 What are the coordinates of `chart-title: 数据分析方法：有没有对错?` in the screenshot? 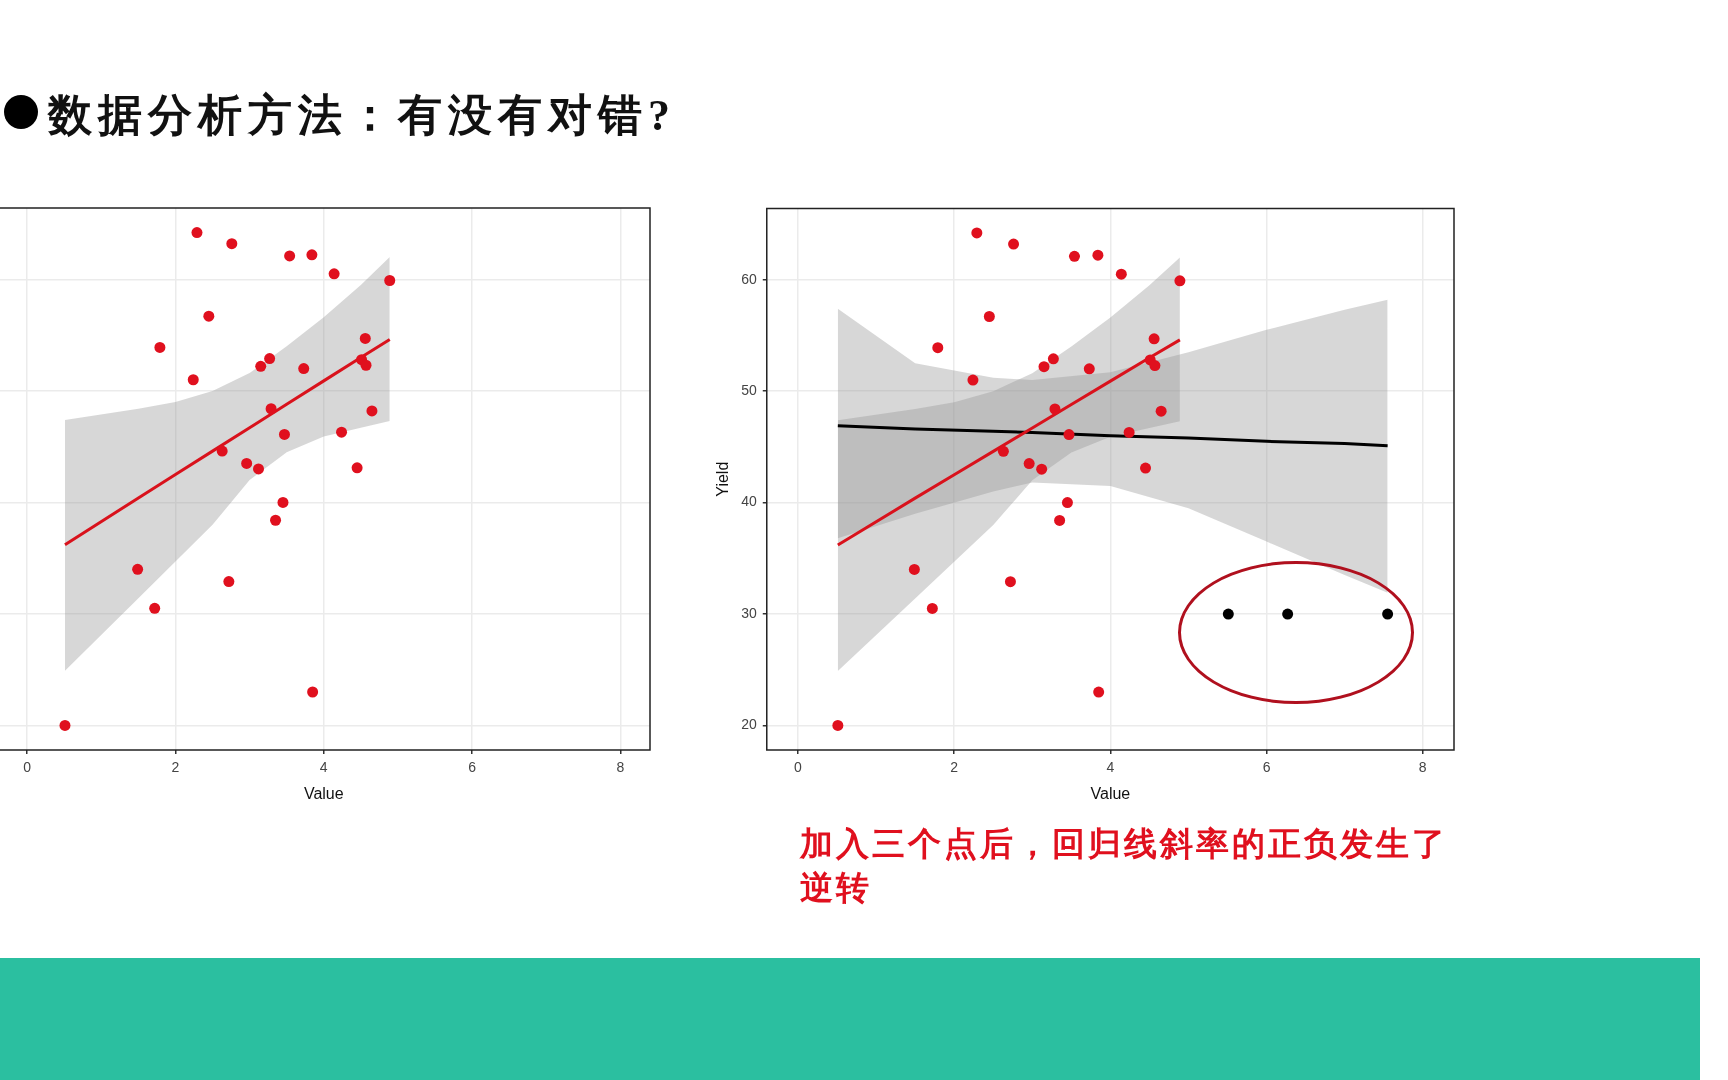 It's located at (362, 116).